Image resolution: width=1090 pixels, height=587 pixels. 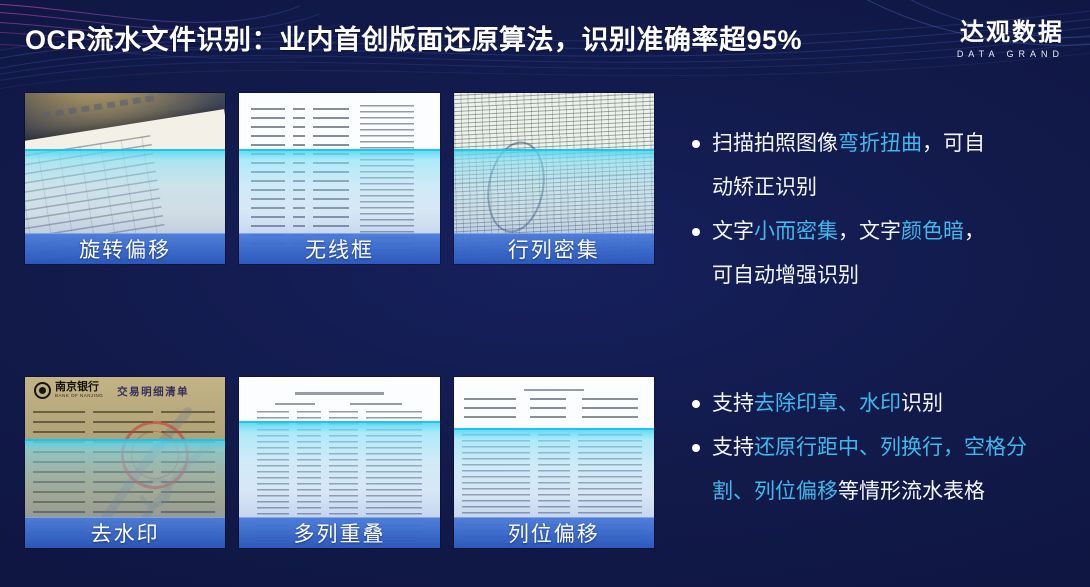 I want to click on sample-card-watermark: 南京银行 BANK OF NANJING 交易明细清单 去水印, so click(x=125, y=462).